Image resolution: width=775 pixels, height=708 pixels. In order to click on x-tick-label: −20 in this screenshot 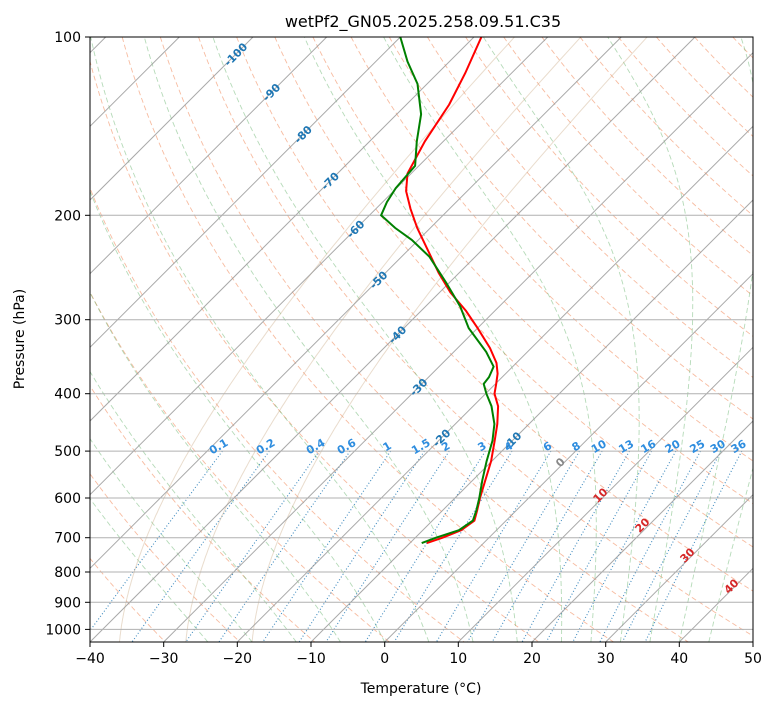, I will do `click(238, 659)`.